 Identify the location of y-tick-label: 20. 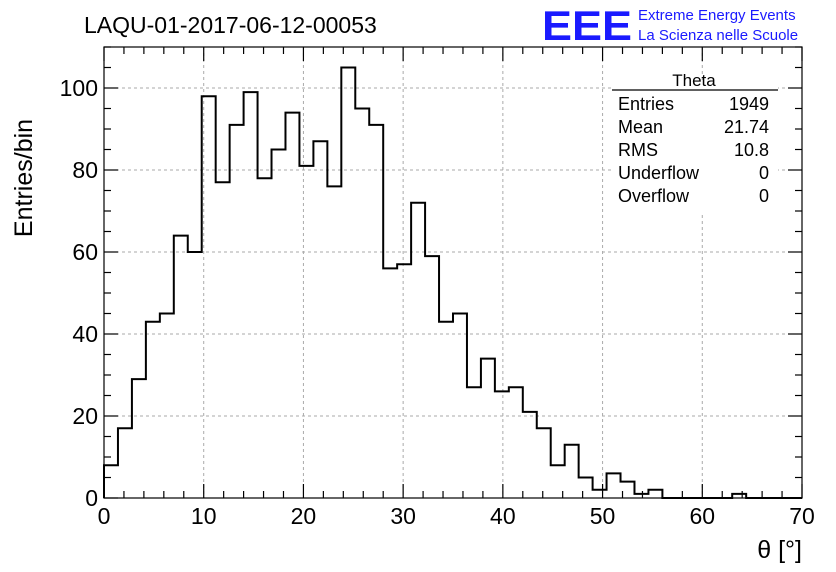
(85, 416).